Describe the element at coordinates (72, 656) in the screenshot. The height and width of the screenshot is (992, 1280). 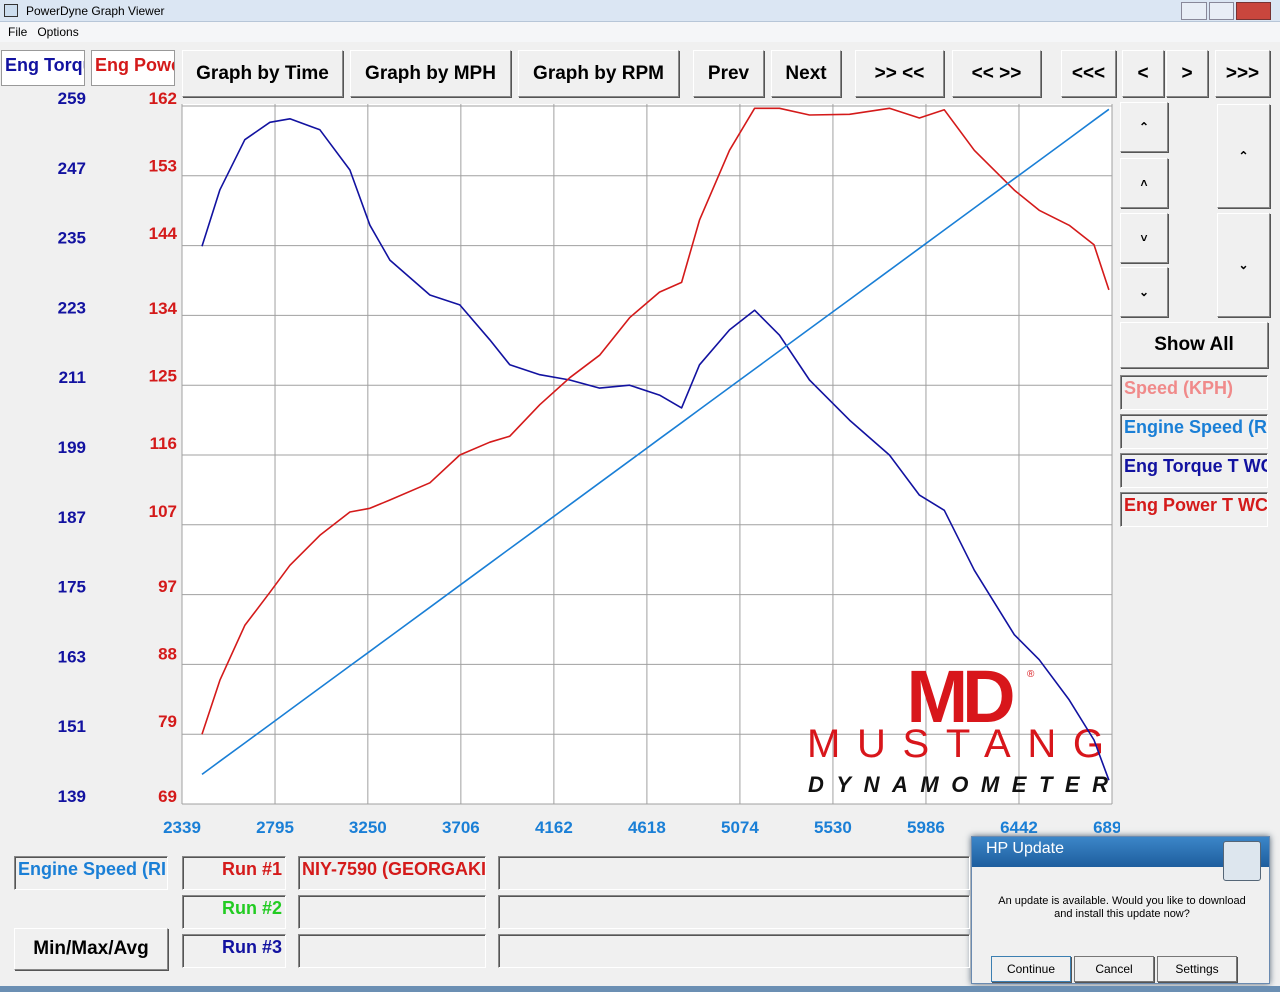
I see `y-tick-label: 163` at that location.